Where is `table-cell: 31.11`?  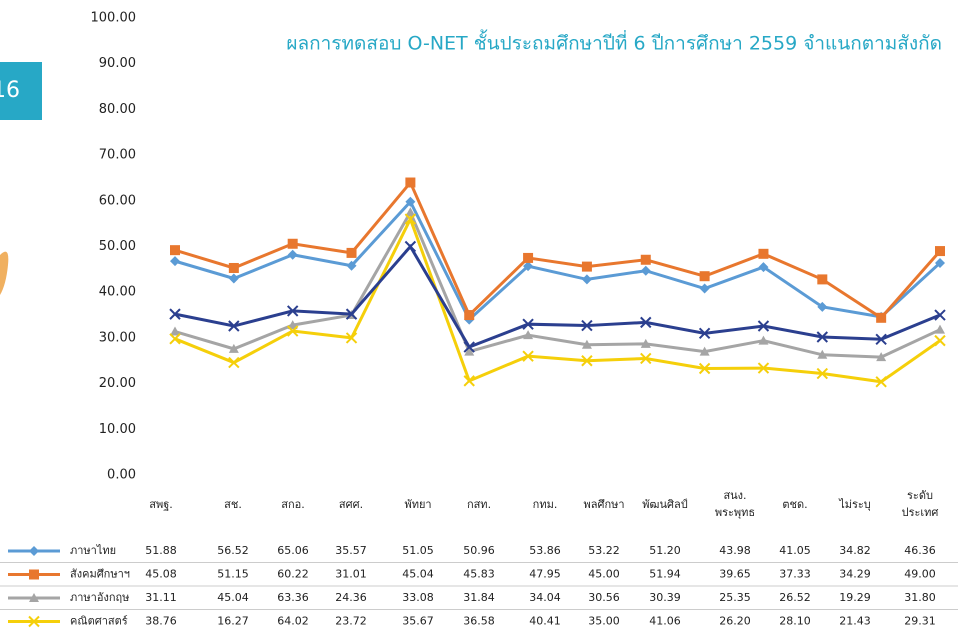 table-cell: 31.11 is located at coordinates (161, 597).